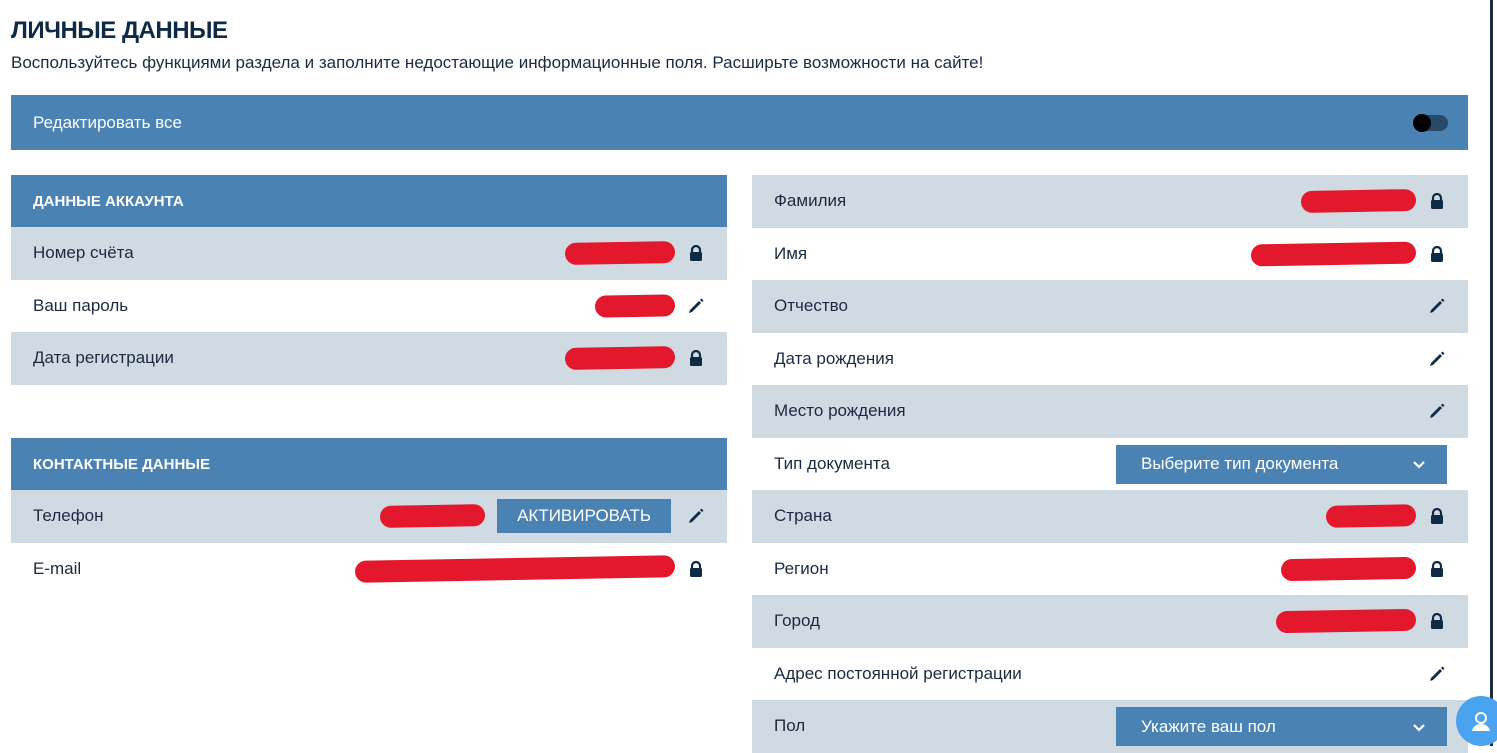  What do you see at coordinates (739, 122) in the screenshot?
I see `edit-all-bar: Редактировать все` at bounding box center [739, 122].